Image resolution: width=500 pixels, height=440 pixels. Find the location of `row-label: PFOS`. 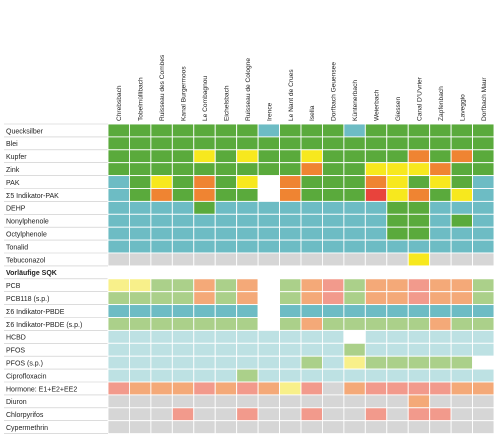

row-label: PFOS is located at coordinates (15, 351).